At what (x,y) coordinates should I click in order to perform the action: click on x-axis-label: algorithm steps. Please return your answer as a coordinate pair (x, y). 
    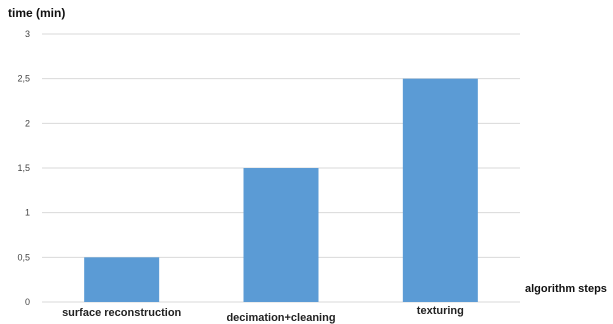
    Looking at the image, I should click on (566, 289).